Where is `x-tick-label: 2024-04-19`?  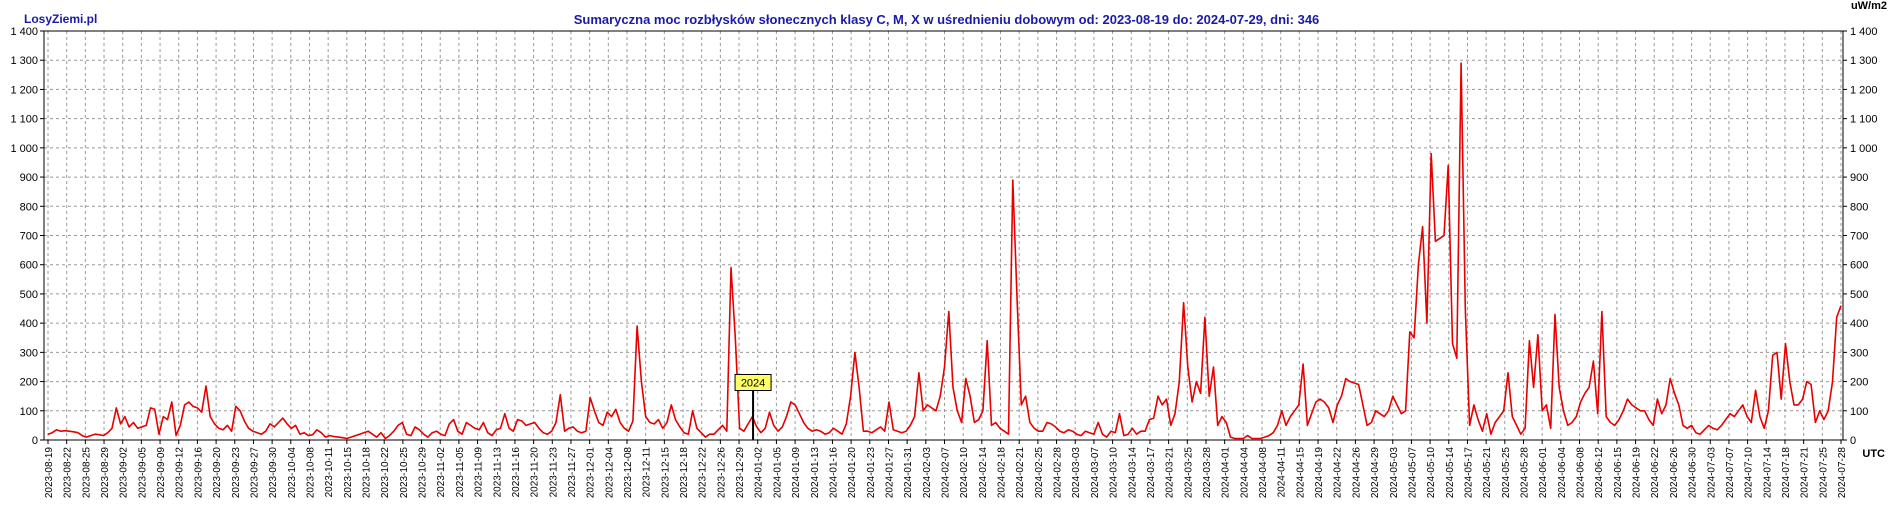
x-tick-label: 2024-04-19 is located at coordinates (1319, 473).